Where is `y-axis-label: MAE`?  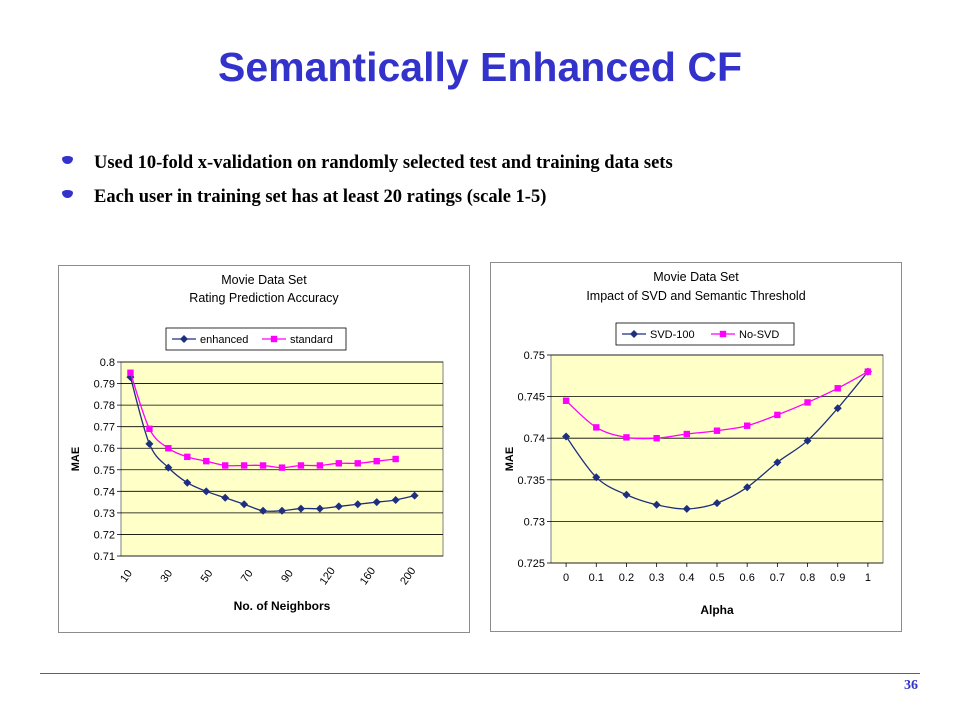
y-axis-label: MAE is located at coordinates (76, 459).